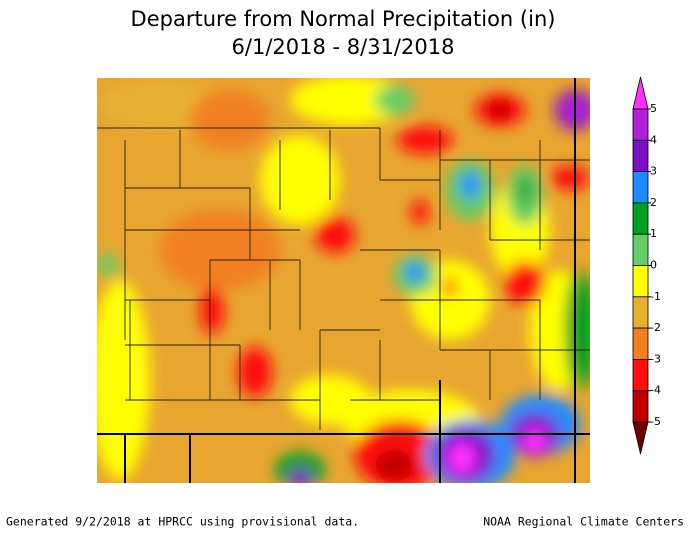  What do you see at coordinates (655, 421) in the screenshot?
I see `legend-tick-label: -5` at bounding box center [655, 421].